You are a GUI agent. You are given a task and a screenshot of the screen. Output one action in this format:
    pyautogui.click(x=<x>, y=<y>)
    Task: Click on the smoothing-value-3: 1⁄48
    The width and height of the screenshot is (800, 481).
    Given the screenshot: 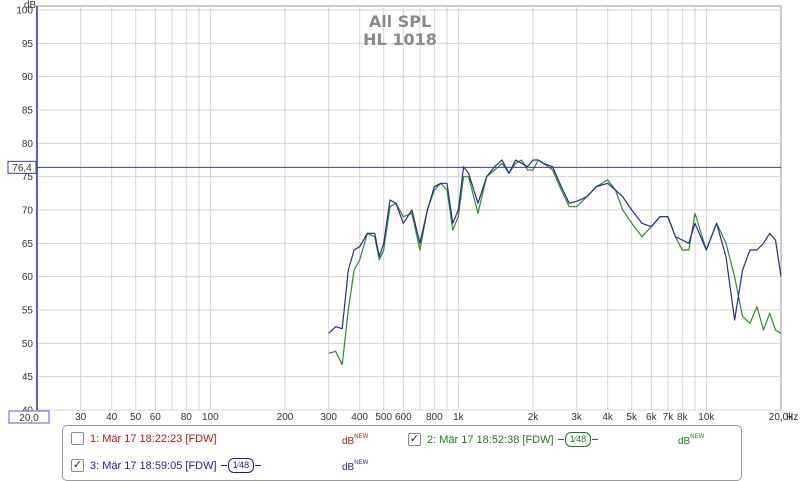 What is the action you would take?
    pyautogui.click(x=241, y=465)
    